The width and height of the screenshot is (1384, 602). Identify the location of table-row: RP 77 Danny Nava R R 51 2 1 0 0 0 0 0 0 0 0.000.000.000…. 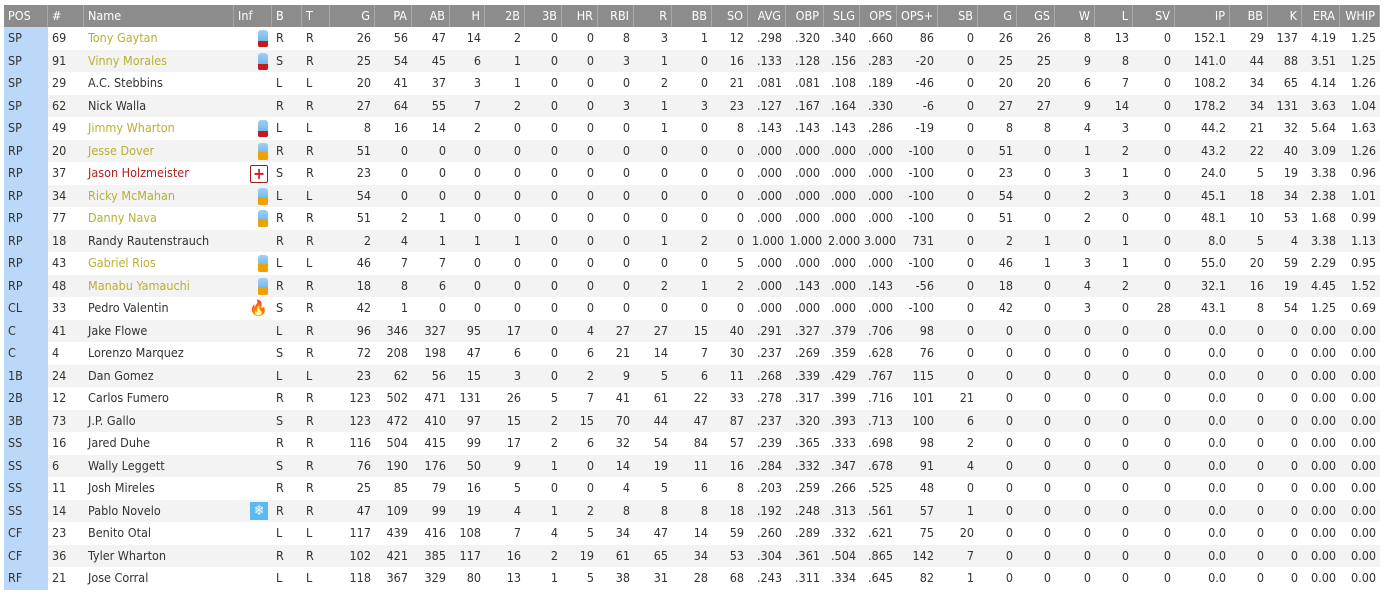
(692, 218).